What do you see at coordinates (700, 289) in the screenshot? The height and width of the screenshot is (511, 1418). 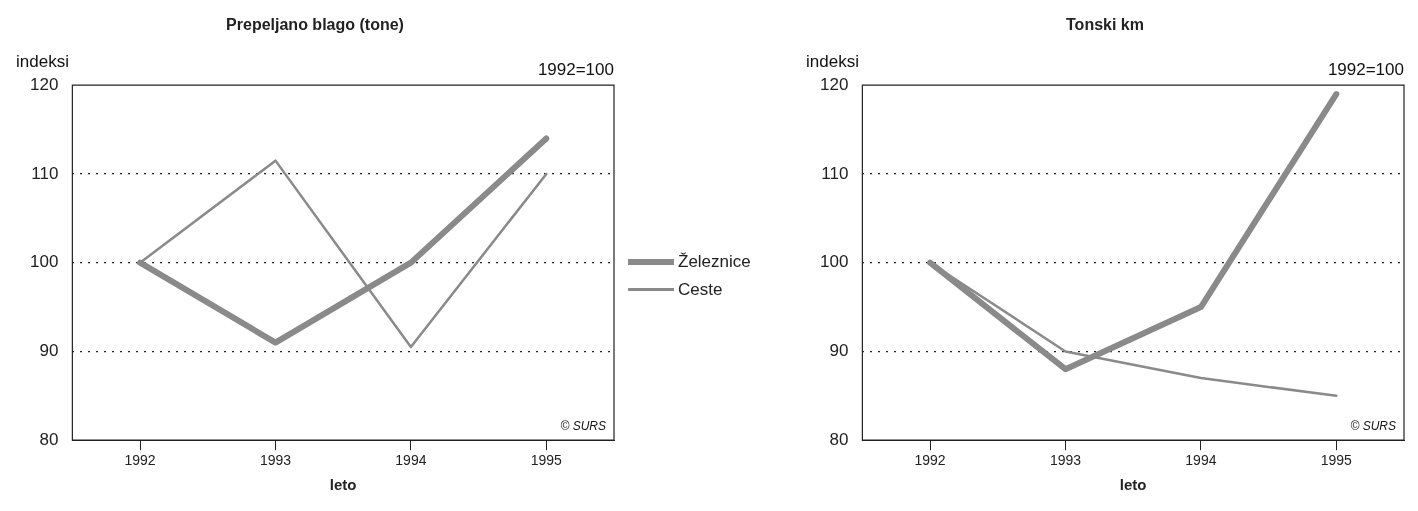 I see `legend-label: Ceste` at bounding box center [700, 289].